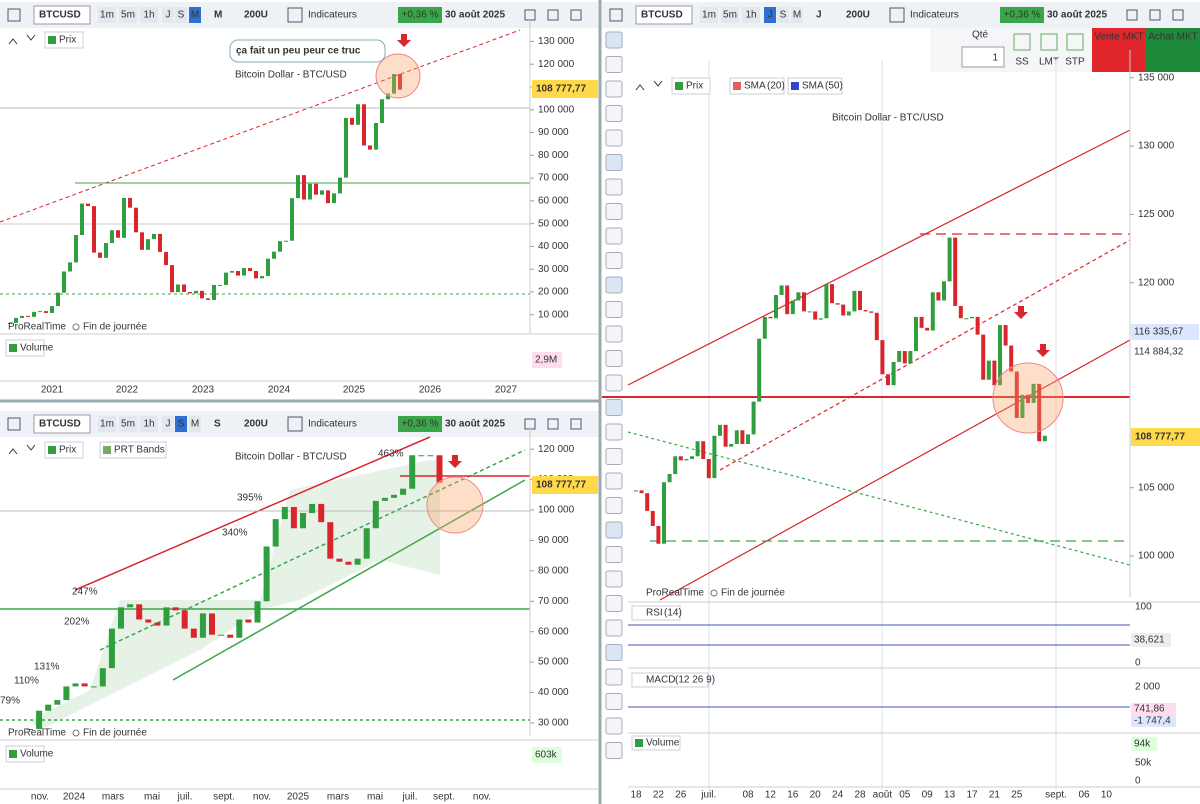 The height and width of the screenshot is (804, 1200). What do you see at coordinates (217, 424) in the screenshot?
I see `period: S` at bounding box center [217, 424].